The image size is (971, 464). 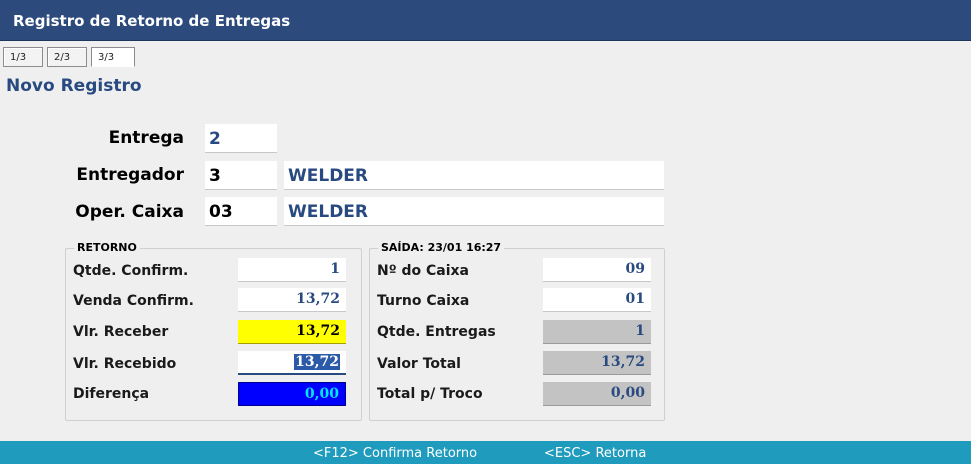 What do you see at coordinates (597, 363) in the screenshot?
I see `valor-total-field: 13,72` at bounding box center [597, 363].